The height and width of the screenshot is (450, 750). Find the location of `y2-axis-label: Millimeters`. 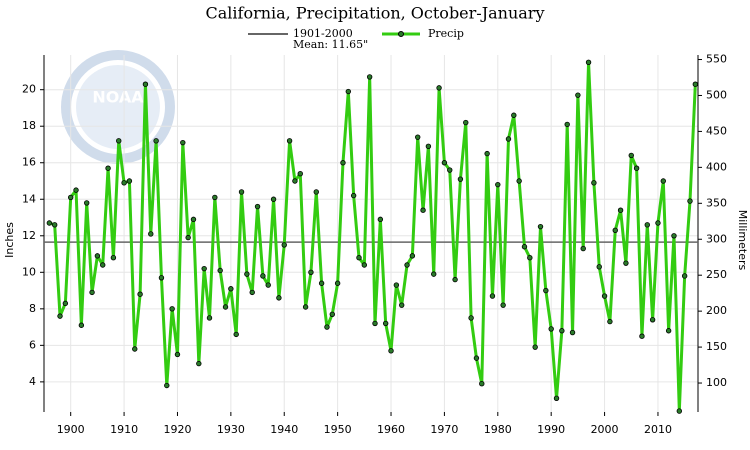

y2-axis-label: Millimeters is located at coordinates (742, 240).